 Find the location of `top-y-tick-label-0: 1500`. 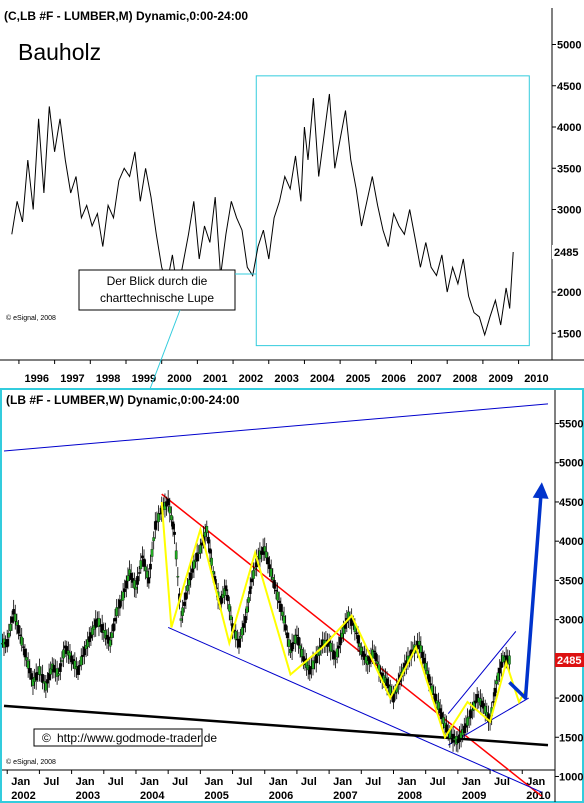

top-y-tick-label-0: 1500 is located at coordinates (569, 334).